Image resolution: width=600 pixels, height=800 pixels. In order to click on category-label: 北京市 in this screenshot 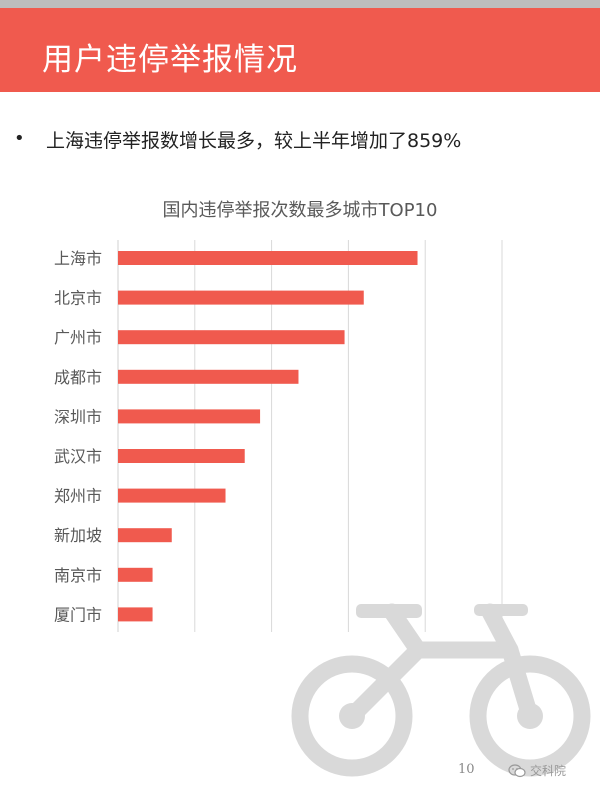, I will do `click(78, 298)`.